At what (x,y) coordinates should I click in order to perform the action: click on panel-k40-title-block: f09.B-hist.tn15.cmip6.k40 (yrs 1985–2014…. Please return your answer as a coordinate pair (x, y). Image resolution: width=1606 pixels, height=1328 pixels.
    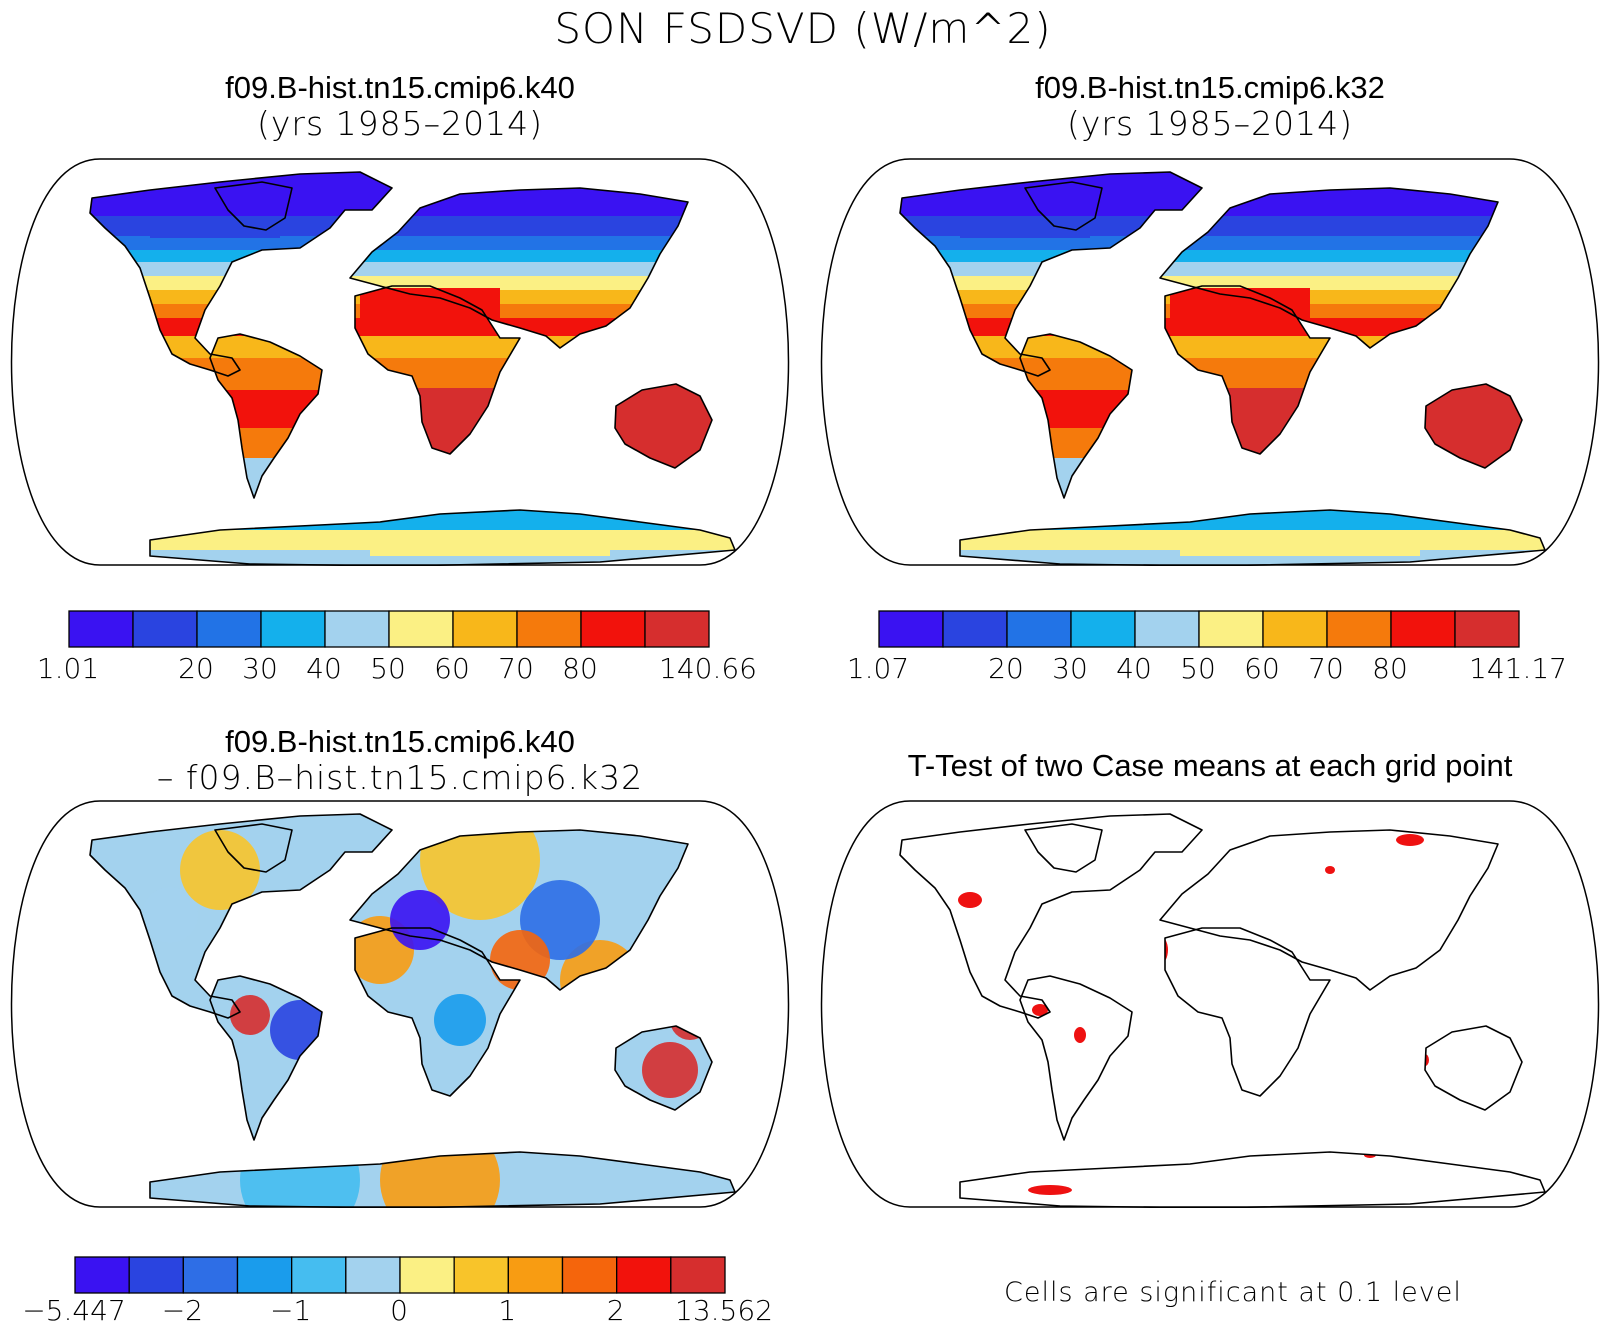
    Looking at the image, I should click on (400, 106).